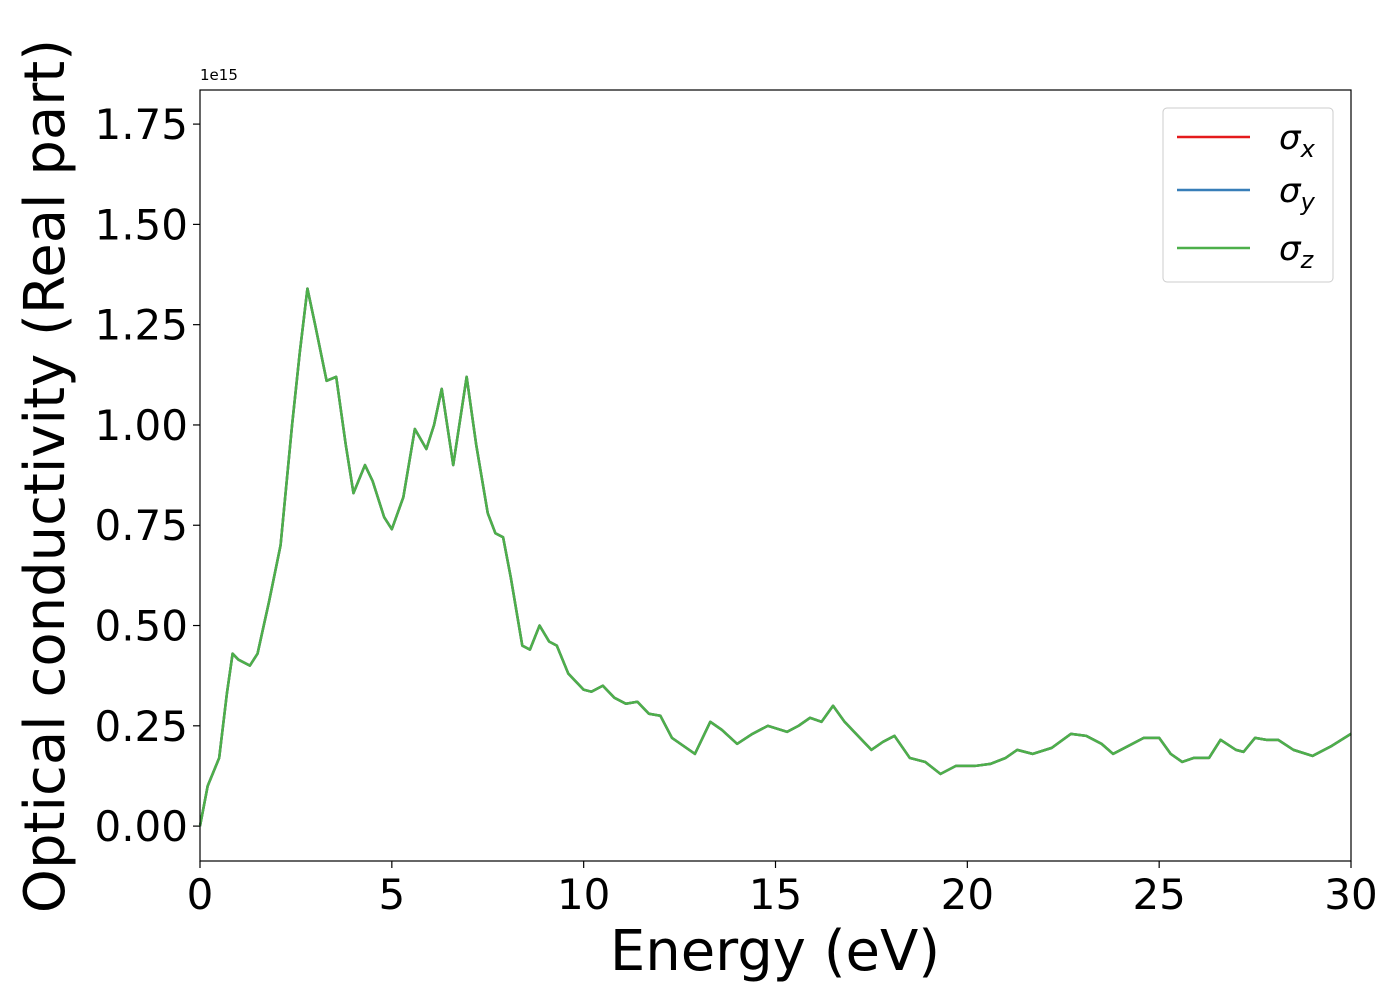 The height and width of the screenshot is (1000, 1400). Describe the element at coordinates (1297, 140) in the screenshot. I see `legend-label: σx` at that location.